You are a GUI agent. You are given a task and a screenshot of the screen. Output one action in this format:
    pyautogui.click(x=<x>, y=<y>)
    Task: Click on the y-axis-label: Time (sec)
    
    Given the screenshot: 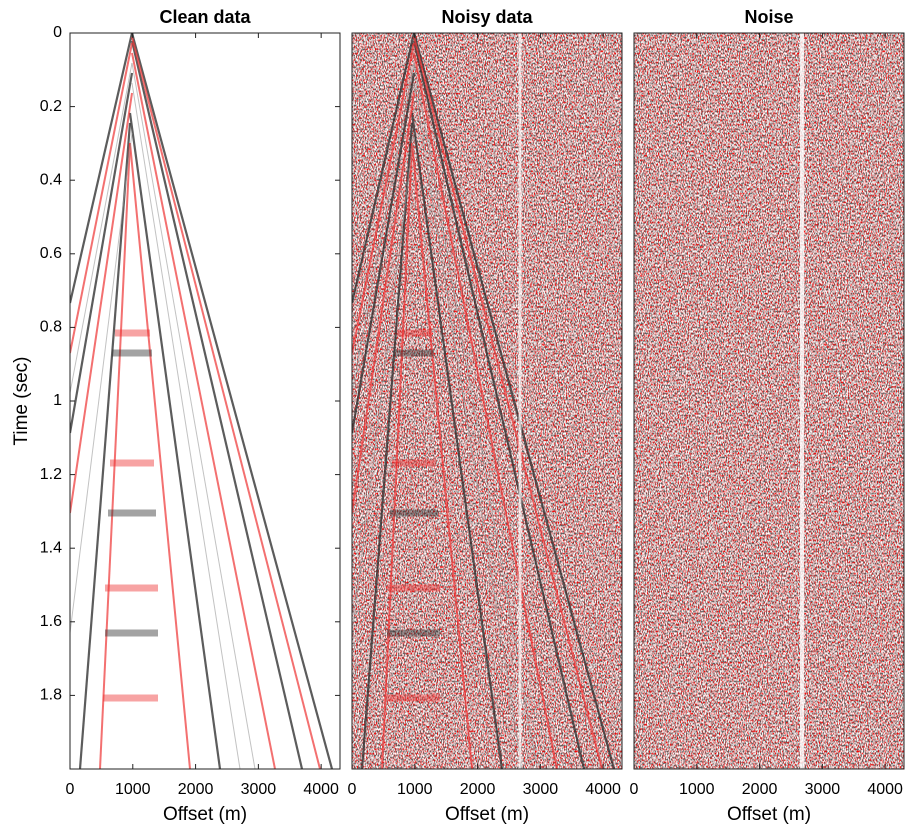 What is the action you would take?
    pyautogui.click(x=21, y=400)
    